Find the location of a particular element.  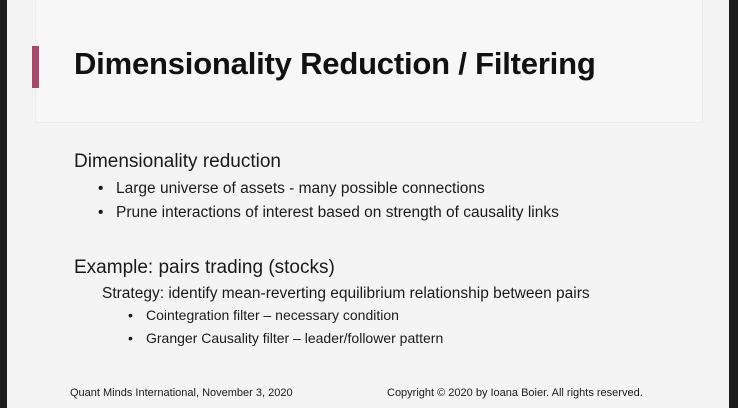

section-heading-example: Example: pairs trading (stocks) is located at coordinates (204, 267).